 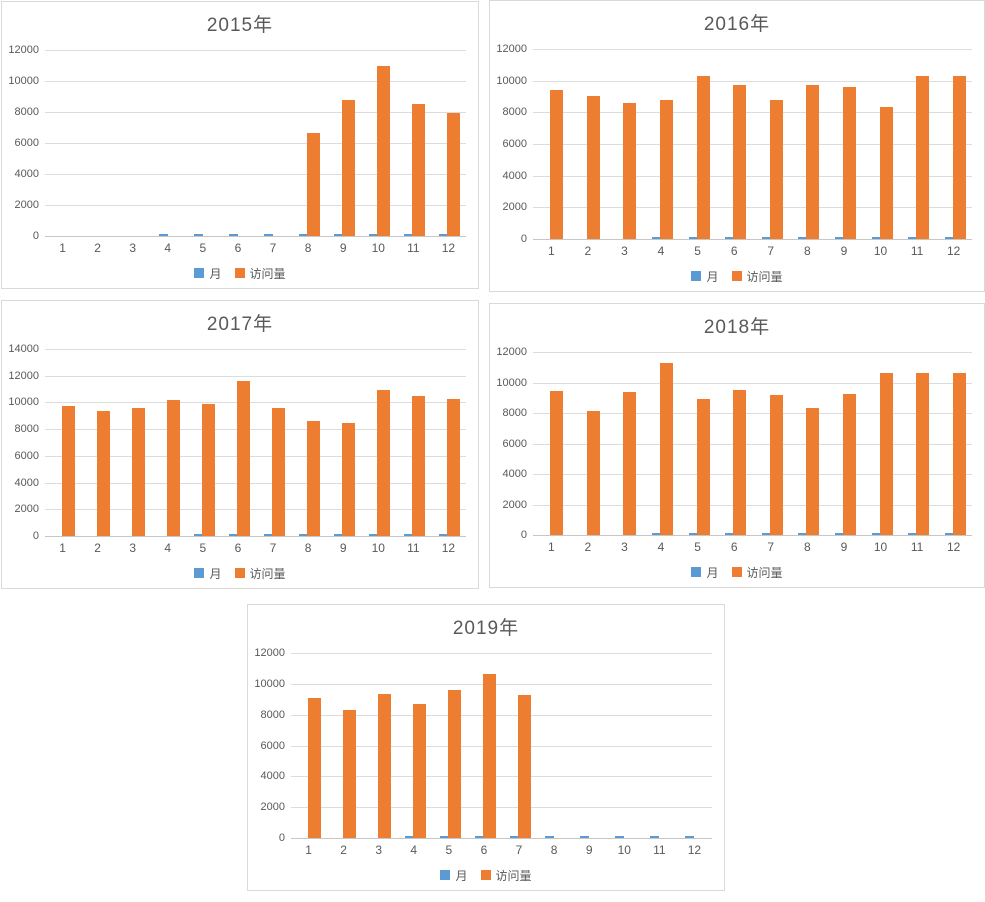 What do you see at coordinates (343, 548) in the screenshot?
I see `x-axis-tick-label: 9` at bounding box center [343, 548].